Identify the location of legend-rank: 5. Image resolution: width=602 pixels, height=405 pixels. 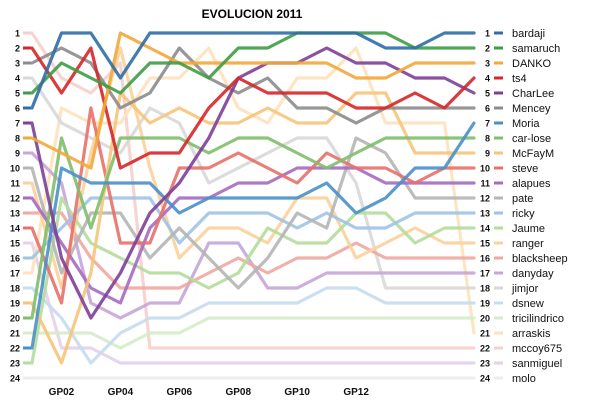
(487, 94).